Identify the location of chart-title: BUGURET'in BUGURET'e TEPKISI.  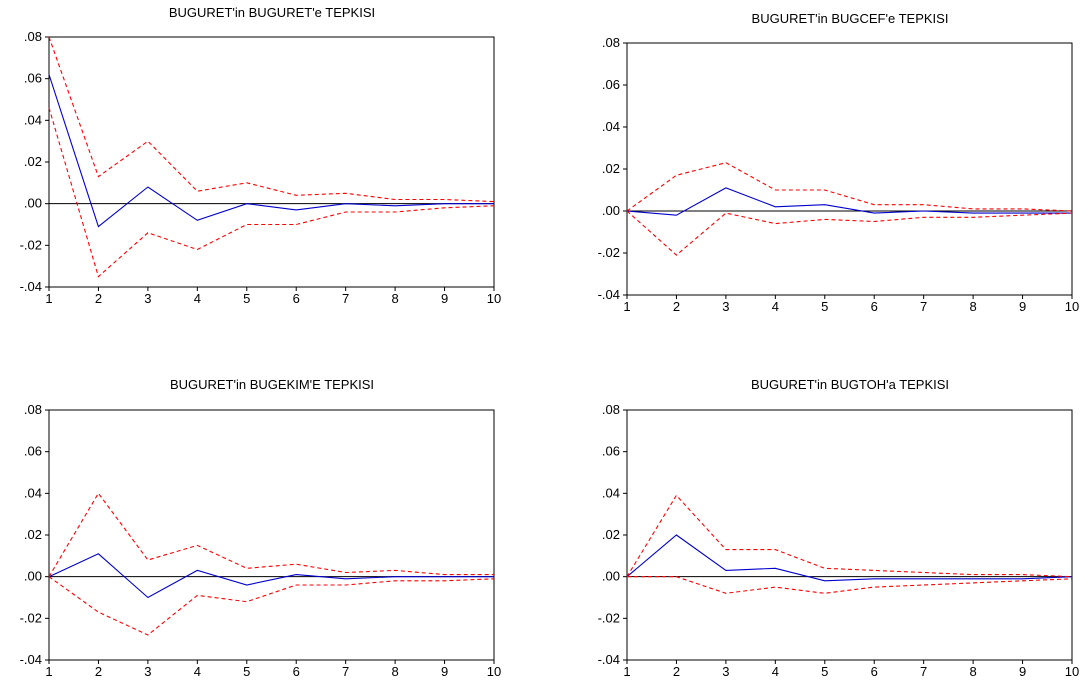
(272, 12).